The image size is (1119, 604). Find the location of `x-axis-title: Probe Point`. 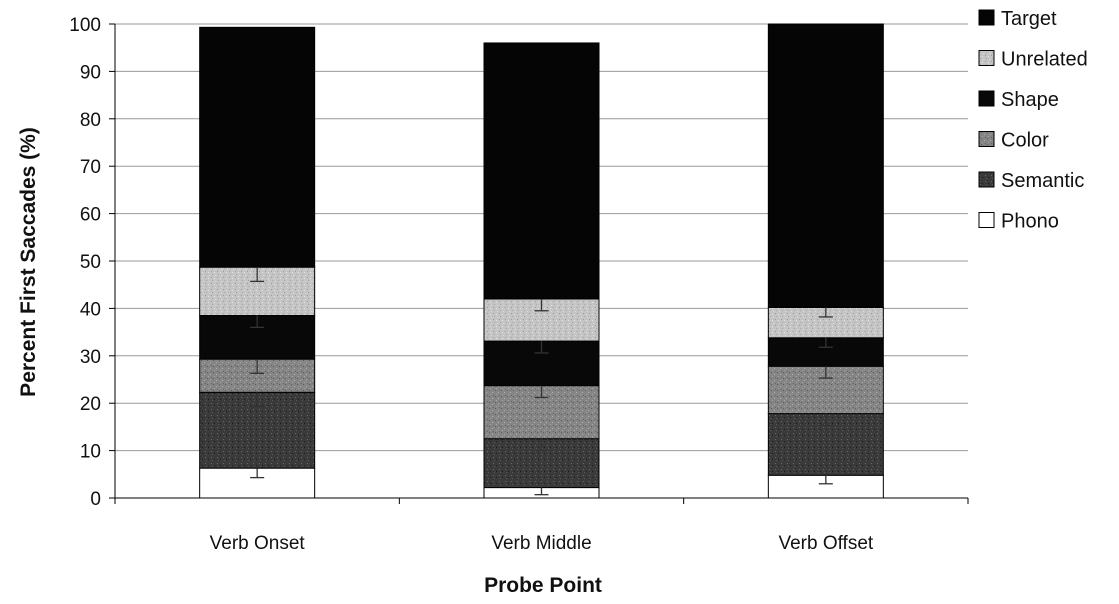

x-axis-title: Probe Point is located at coordinates (543, 585).